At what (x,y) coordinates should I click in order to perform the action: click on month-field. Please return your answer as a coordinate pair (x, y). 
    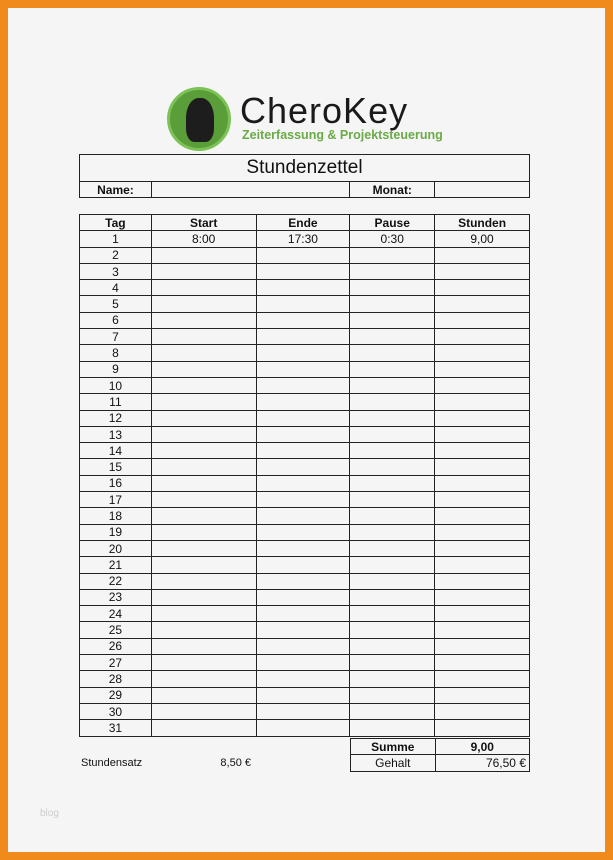
    Looking at the image, I should click on (482, 189).